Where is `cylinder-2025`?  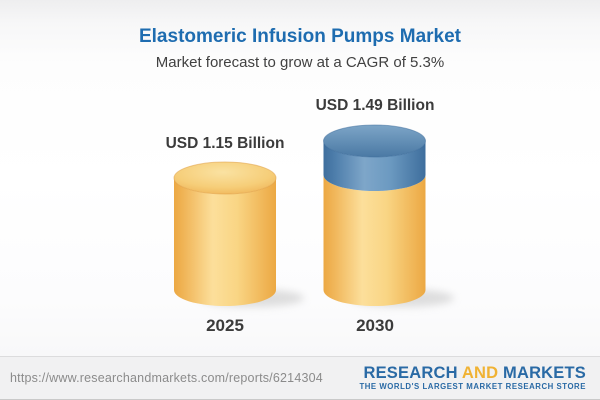
cylinder-2025 is located at coordinates (225, 233).